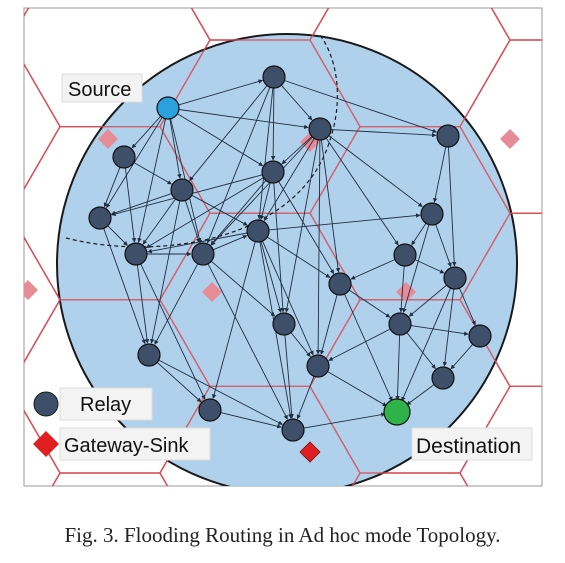  Describe the element at coordinates (472, 444) in the screenshot. I see `destination-label: Destination` at that location.